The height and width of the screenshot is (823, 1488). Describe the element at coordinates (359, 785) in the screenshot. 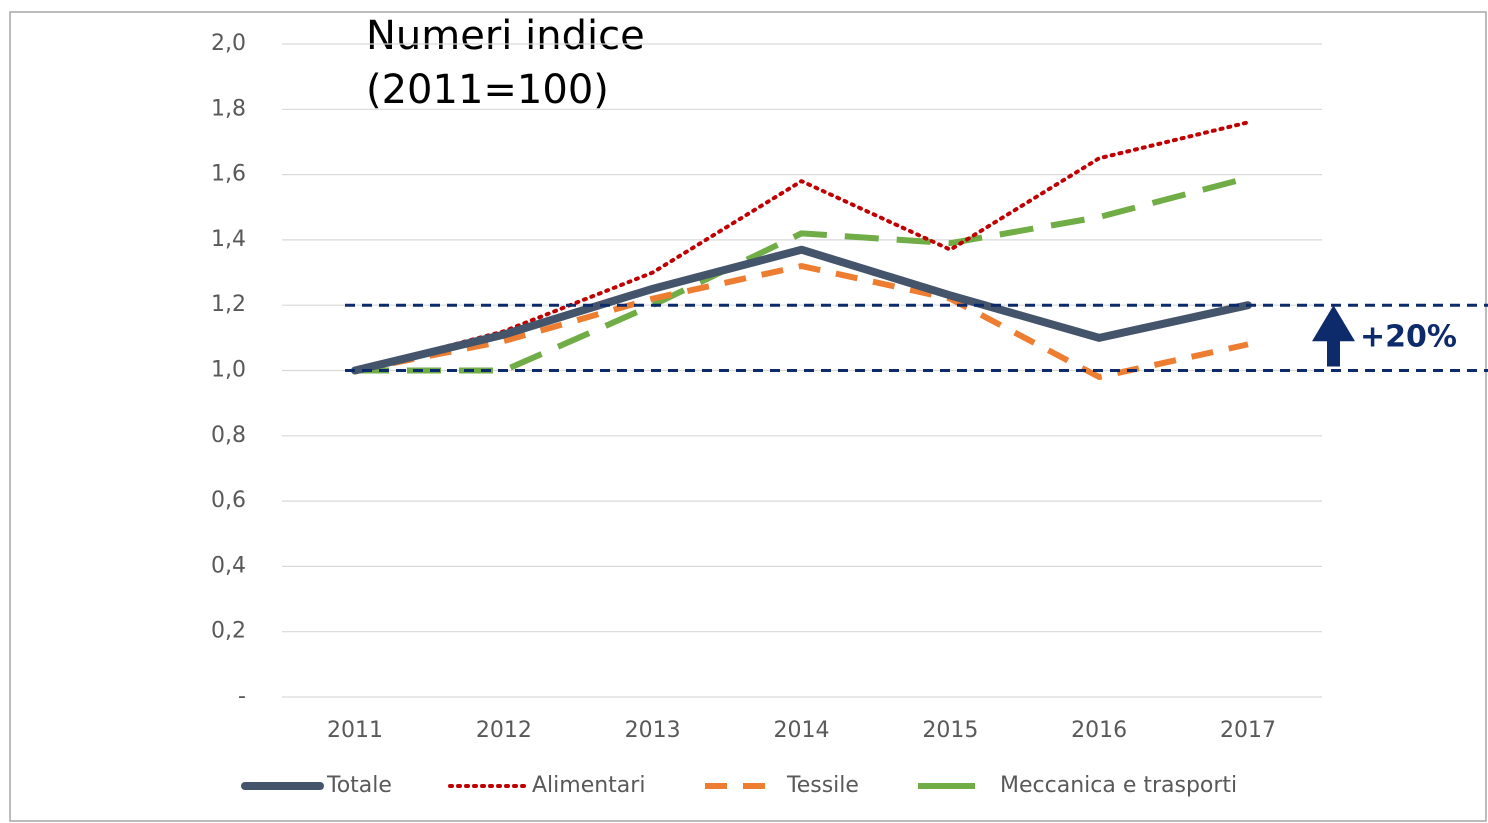

I see `legend-label: Totale` at that location.